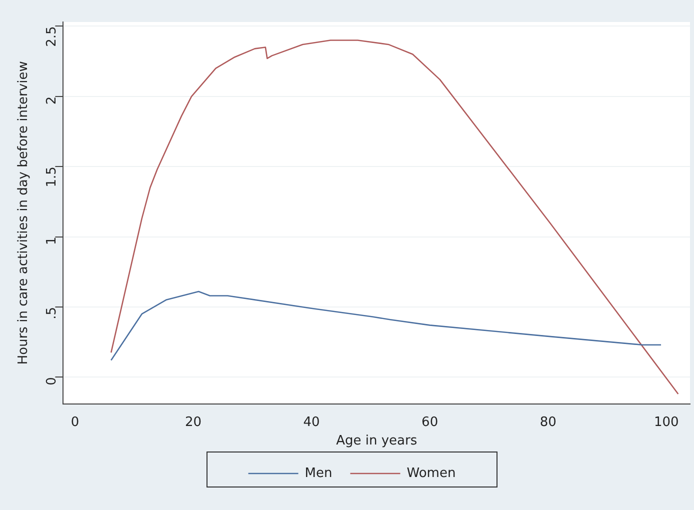 This screenshot has width=694, height=510. What do you see at coordinates (430, 422) in the screenshot?
I see `x-tick-label: 60` at bounding box center [430, 422].